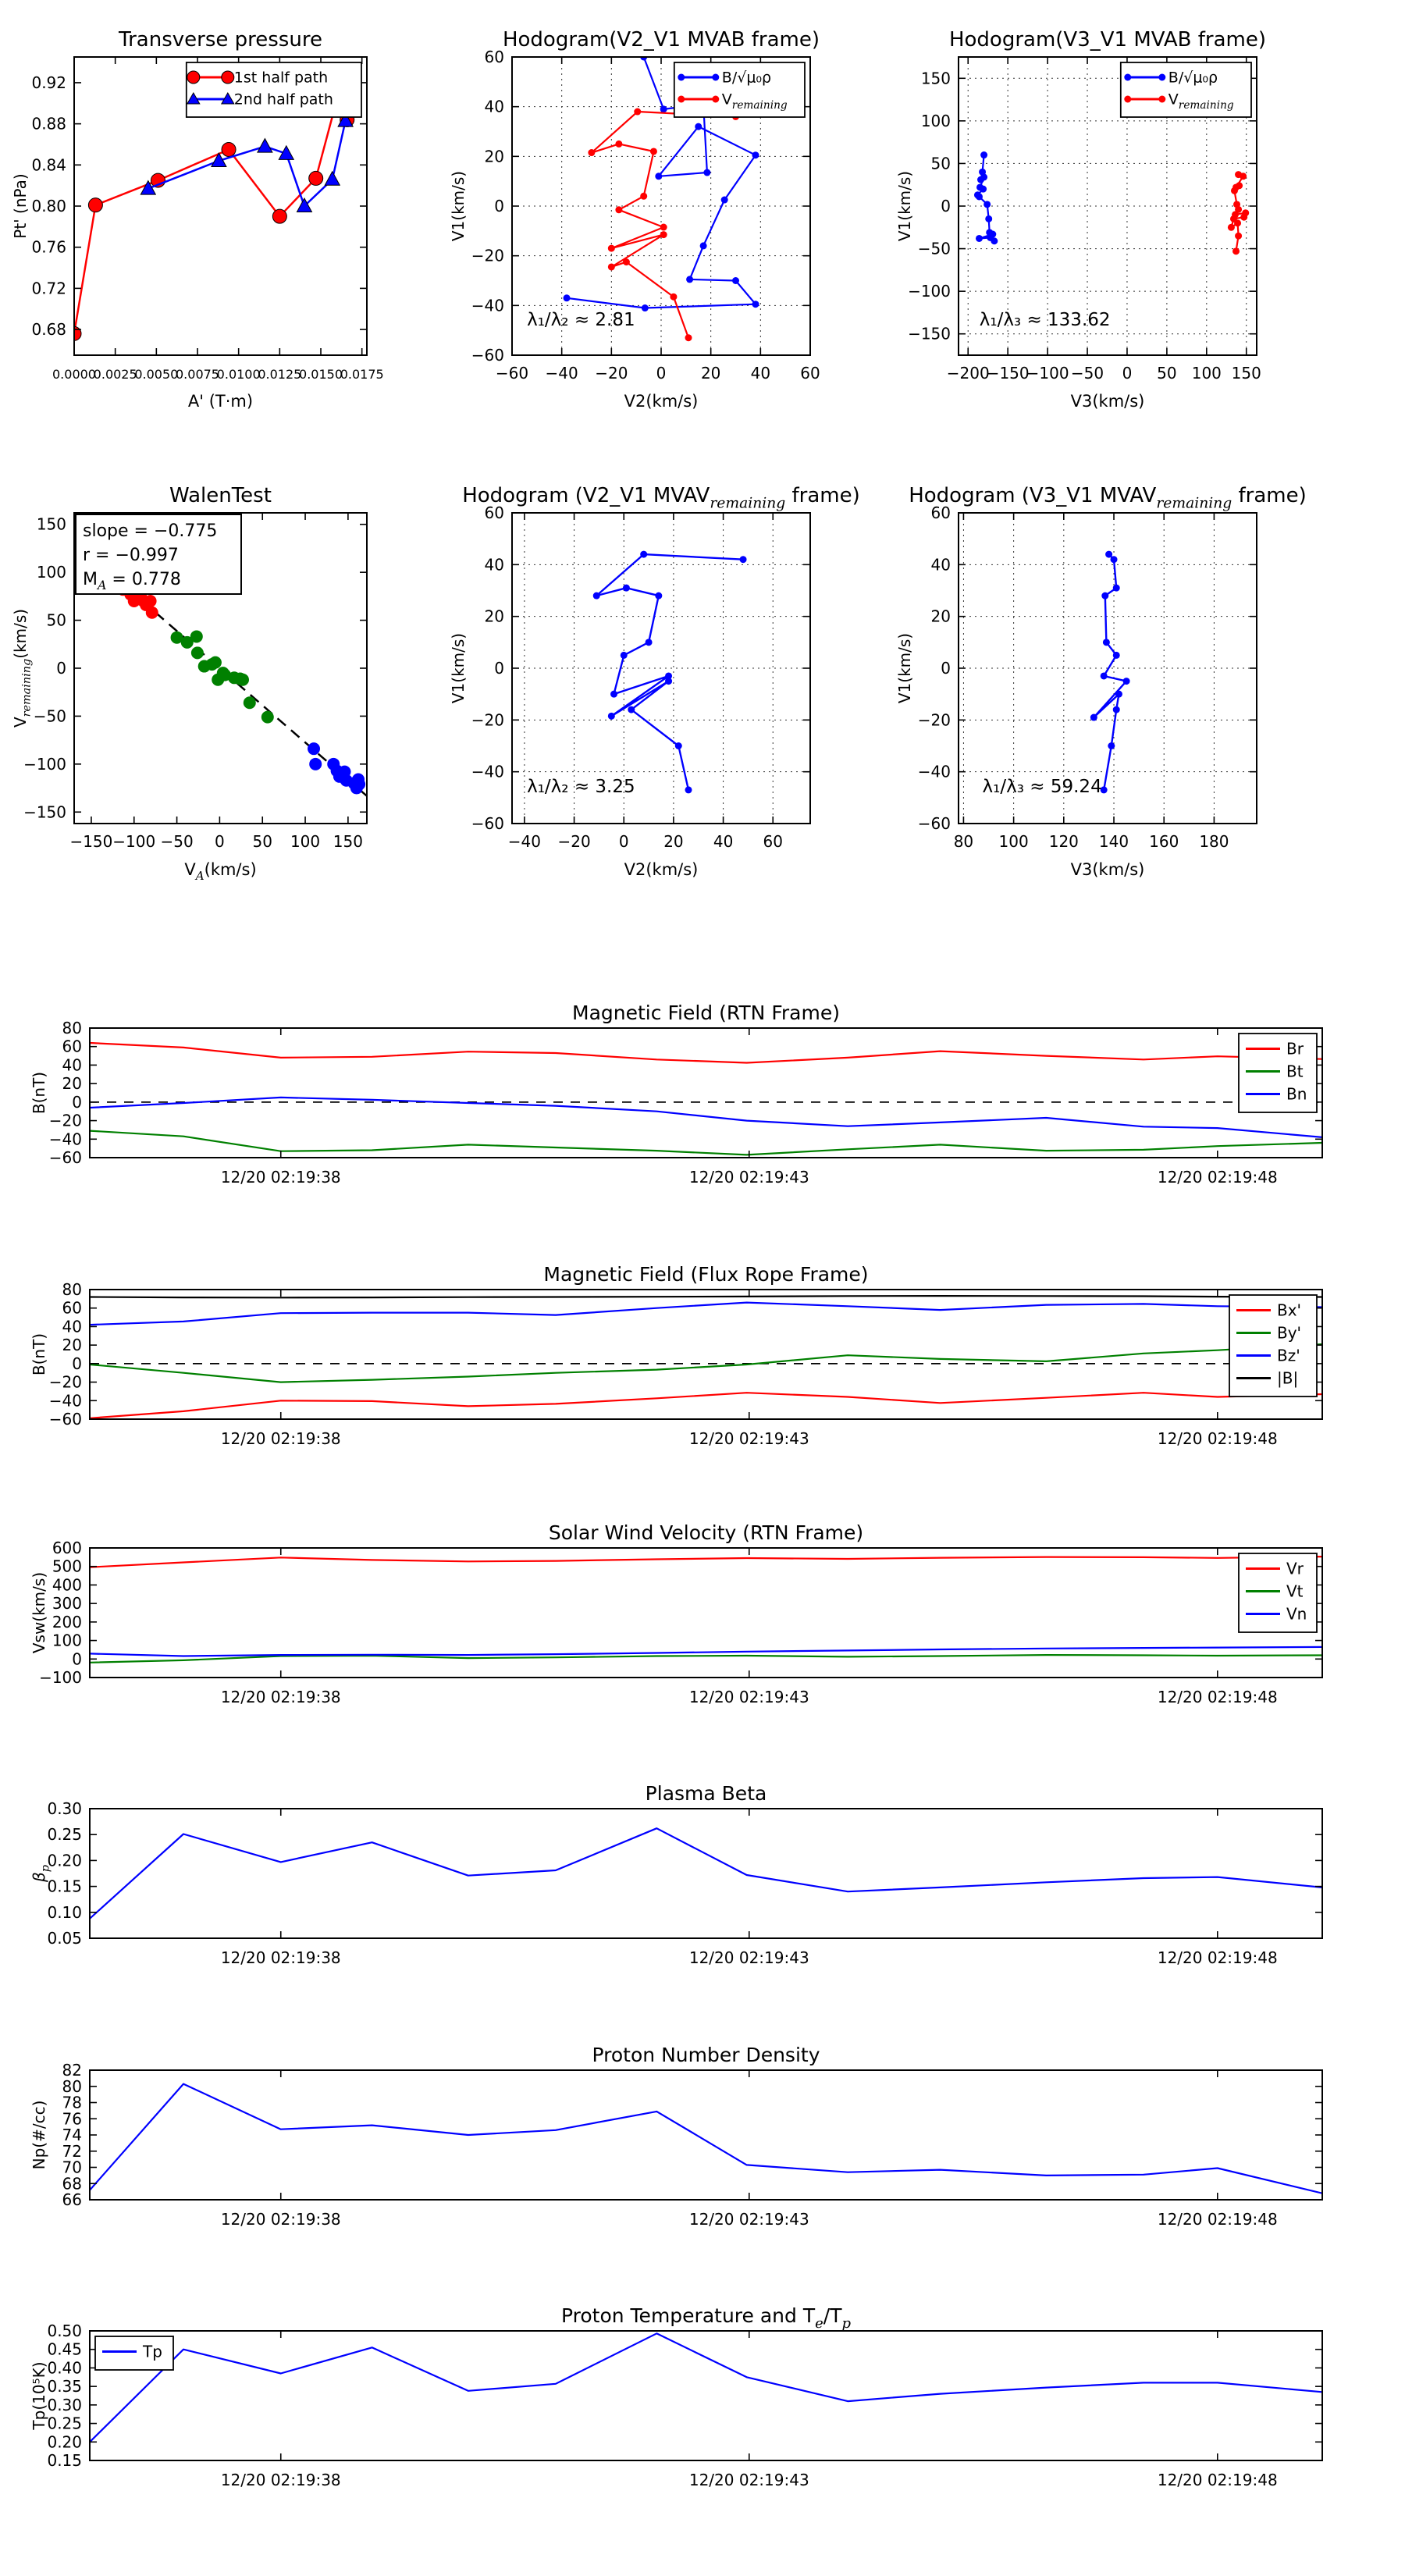  Describe the element at coordinates (1201, 101) in the screenshot. I see `legend-label: Vremaining` at that location.